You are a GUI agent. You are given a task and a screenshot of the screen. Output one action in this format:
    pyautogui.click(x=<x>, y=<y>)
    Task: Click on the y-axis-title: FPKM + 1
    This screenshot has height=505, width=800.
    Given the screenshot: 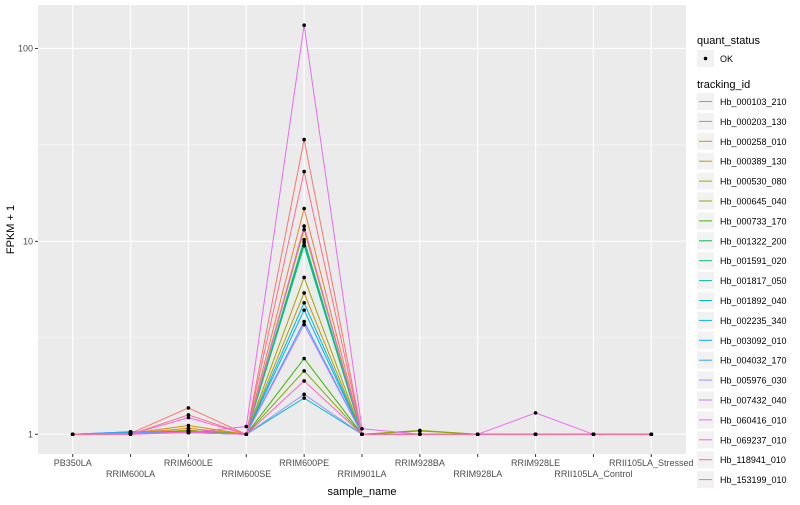 What is the action you would take?
    pyautogui.click(x=11, y=229)
    